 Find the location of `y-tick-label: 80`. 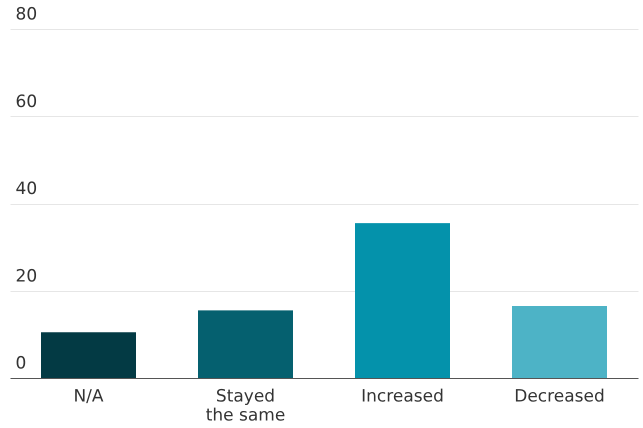

y-tick-label: 80 is located at coordinates (27, 14).